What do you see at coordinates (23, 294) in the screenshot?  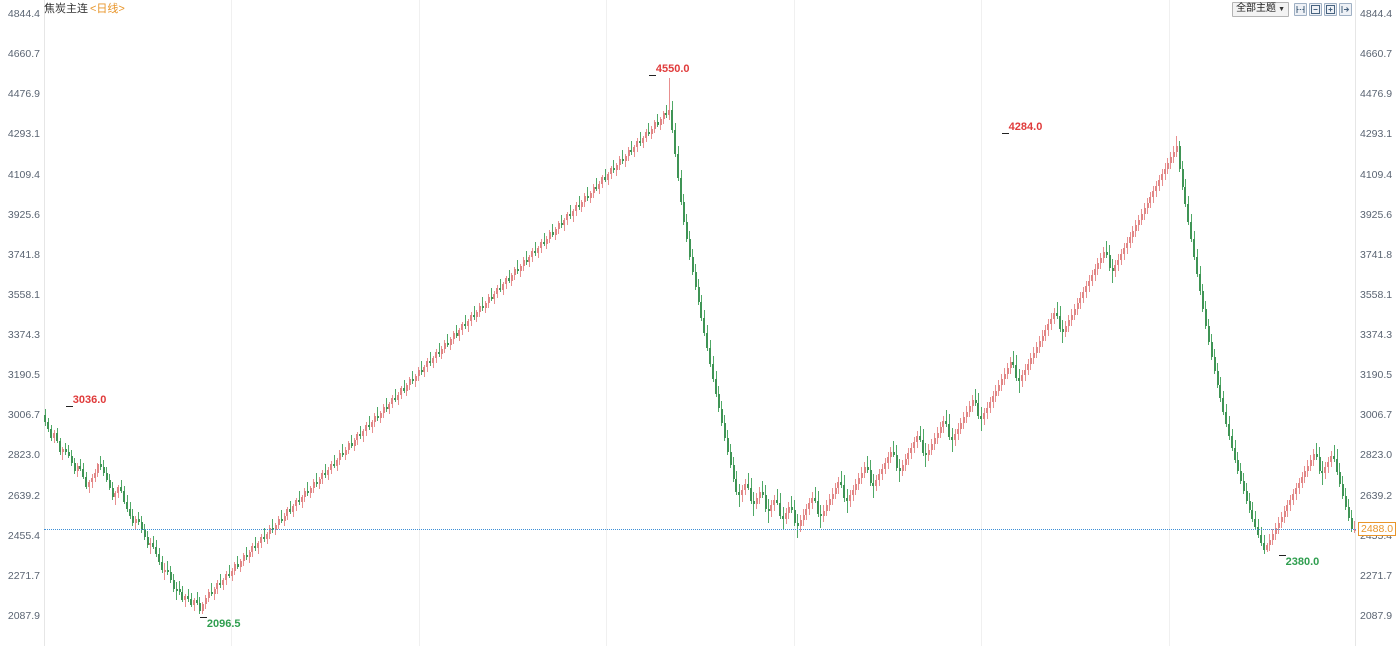 I see `y-axis-tick-left: 3558.1` at bounding box center [23, 294].